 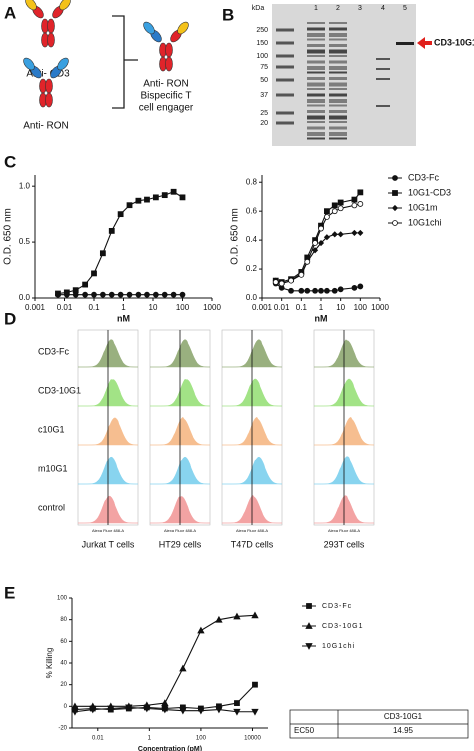 What do you see at coordinates (166, 108) in the screenshot?
I see `product-label: cell engager` at bounding box center [166, 108].